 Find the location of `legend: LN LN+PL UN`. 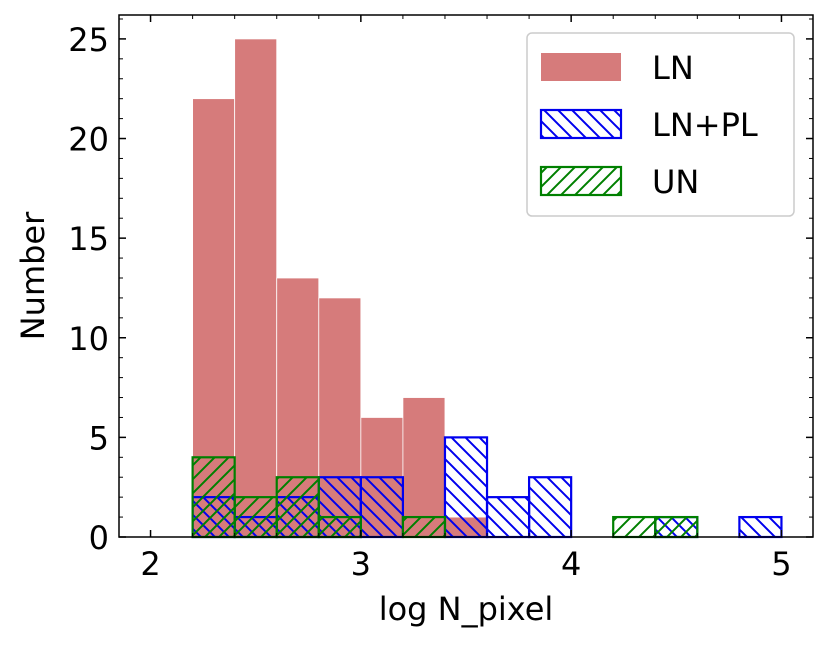

legend: LN LN+PL UN is located at coordinates (660, 124).